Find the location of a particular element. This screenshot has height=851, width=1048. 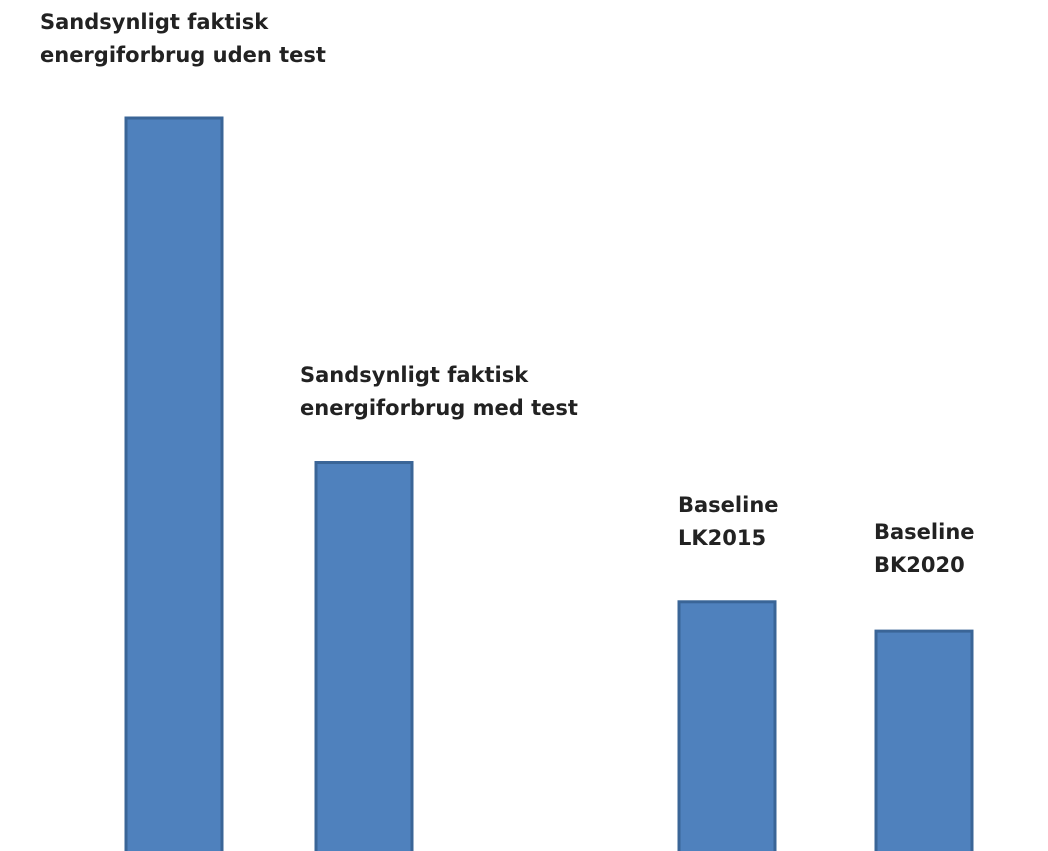

bar-label-1-line-2: energiforbrug med test is located at coordinates (439, 408).